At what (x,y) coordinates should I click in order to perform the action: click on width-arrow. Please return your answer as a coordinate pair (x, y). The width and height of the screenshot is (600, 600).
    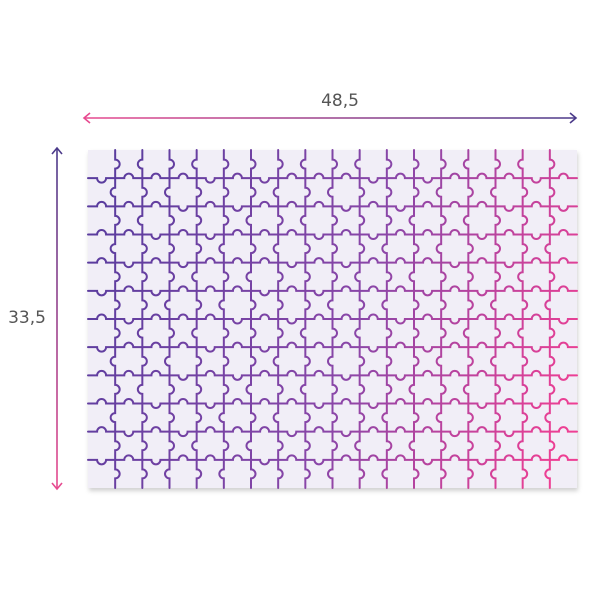
    Looking at the image, I should click on (330, 118).